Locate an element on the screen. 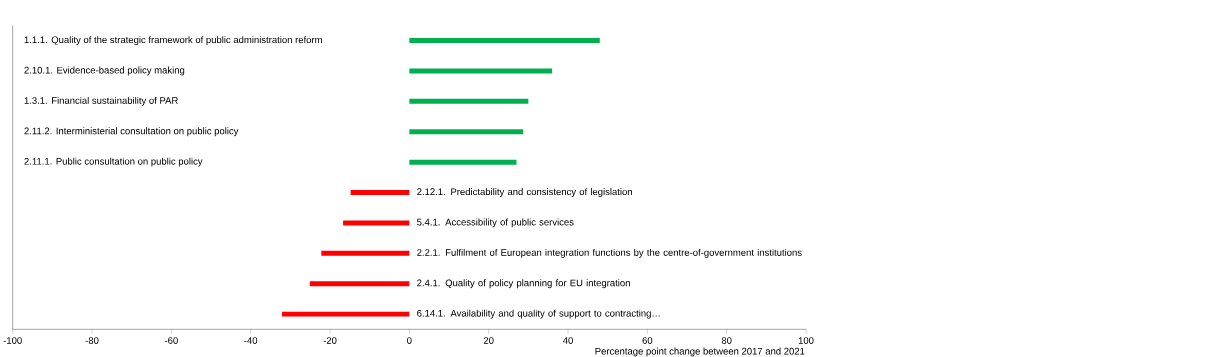 The image size is (1214, 357). y-tick-label: 5.4.1. Accessibility of public services is located at coordinates (495, 223).